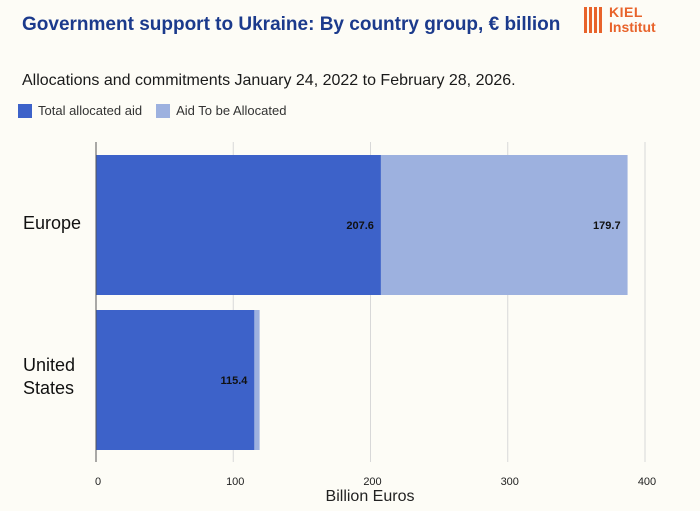 This screenshot has height=511, width=700. I want to click on legend-item-allocated: Total allocated aid, so click(80, 110).